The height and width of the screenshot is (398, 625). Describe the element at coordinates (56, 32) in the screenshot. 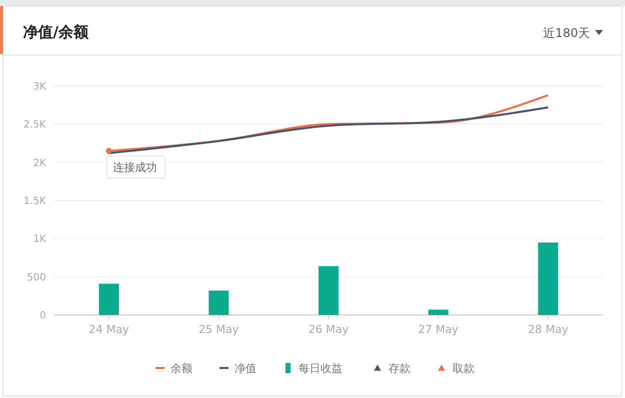

I see `chart-title: 净值/余额` at that location.